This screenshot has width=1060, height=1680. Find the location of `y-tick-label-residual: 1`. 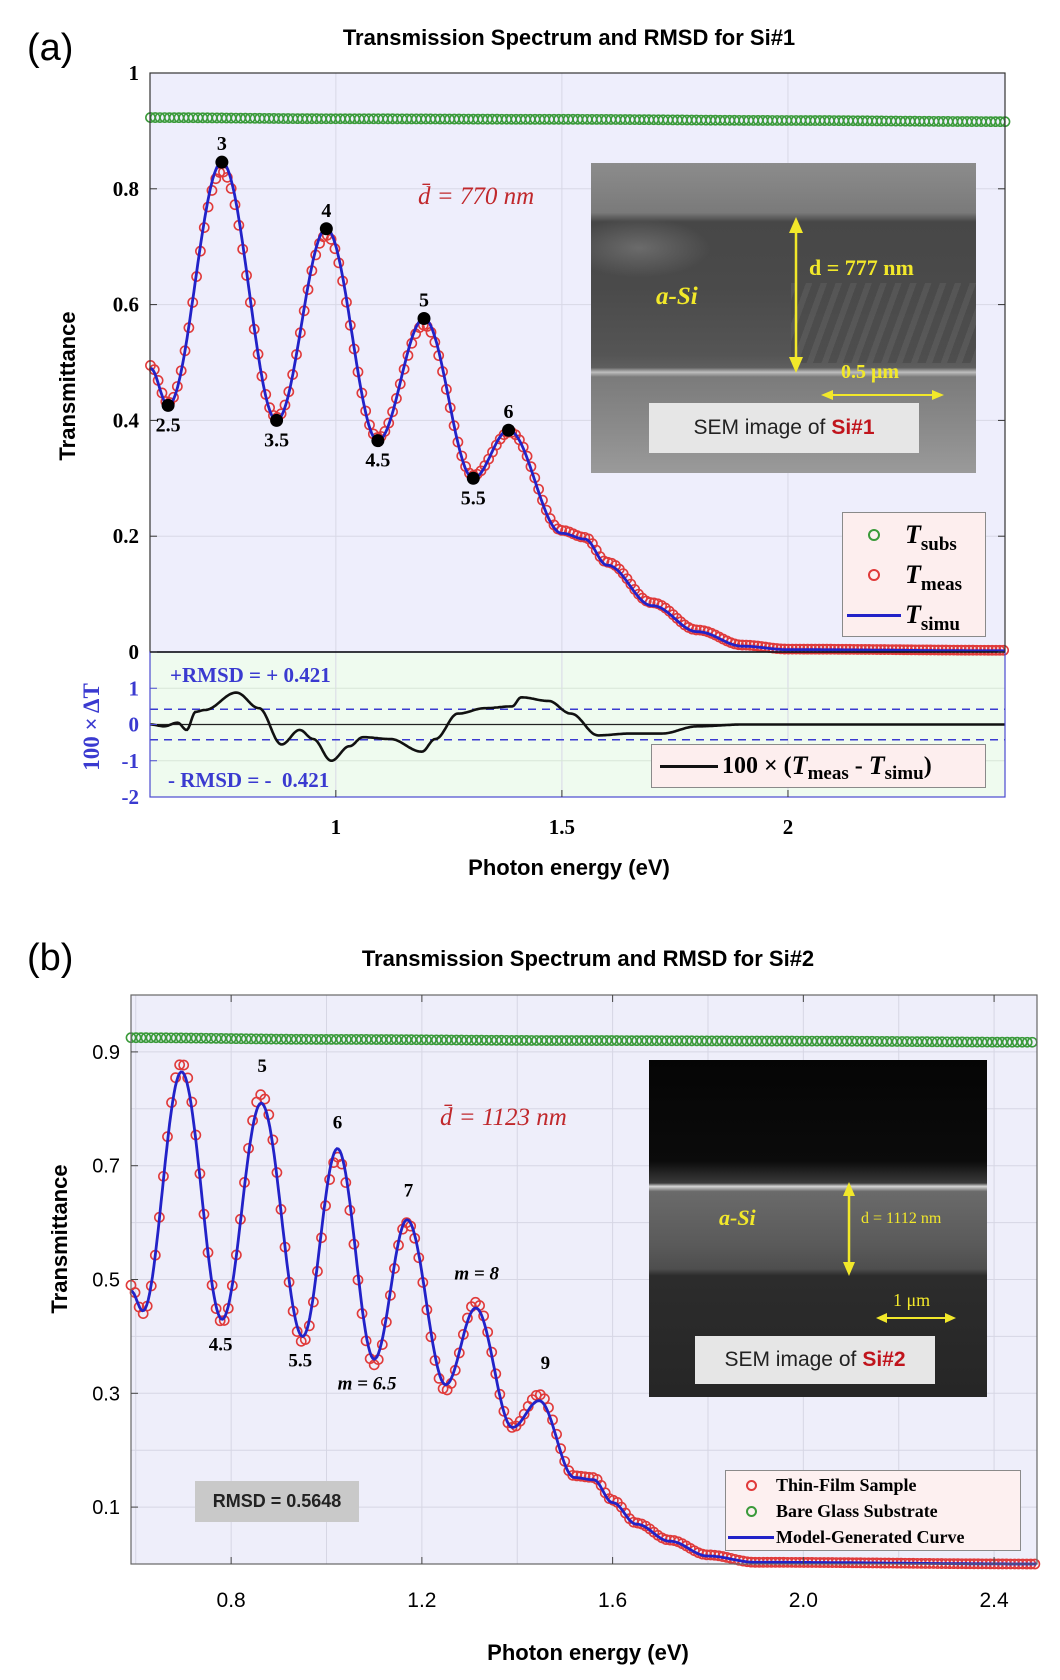

y-tick-label-residual: 1 is located at coordinates (134, 688).